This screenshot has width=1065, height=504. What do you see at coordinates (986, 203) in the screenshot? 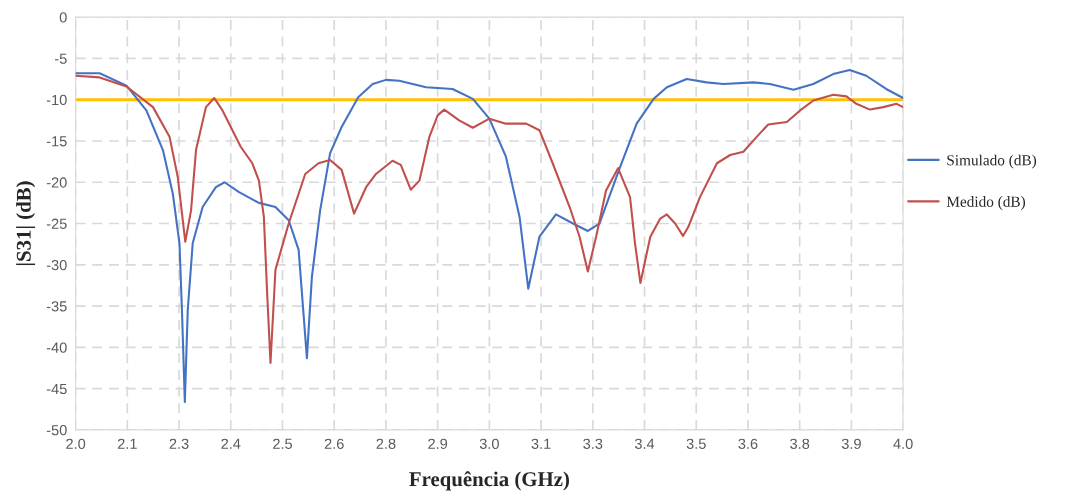
I see `legend-label: Medido (dB)` at bounding box center [986, 203].